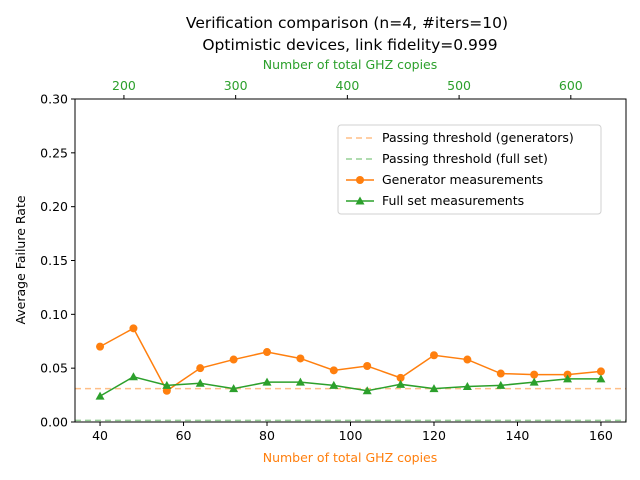  What do you see at coordinates (518, 435) in the screenshot?
I see `x-tick-label: 140` at bounding box center [518, 435].